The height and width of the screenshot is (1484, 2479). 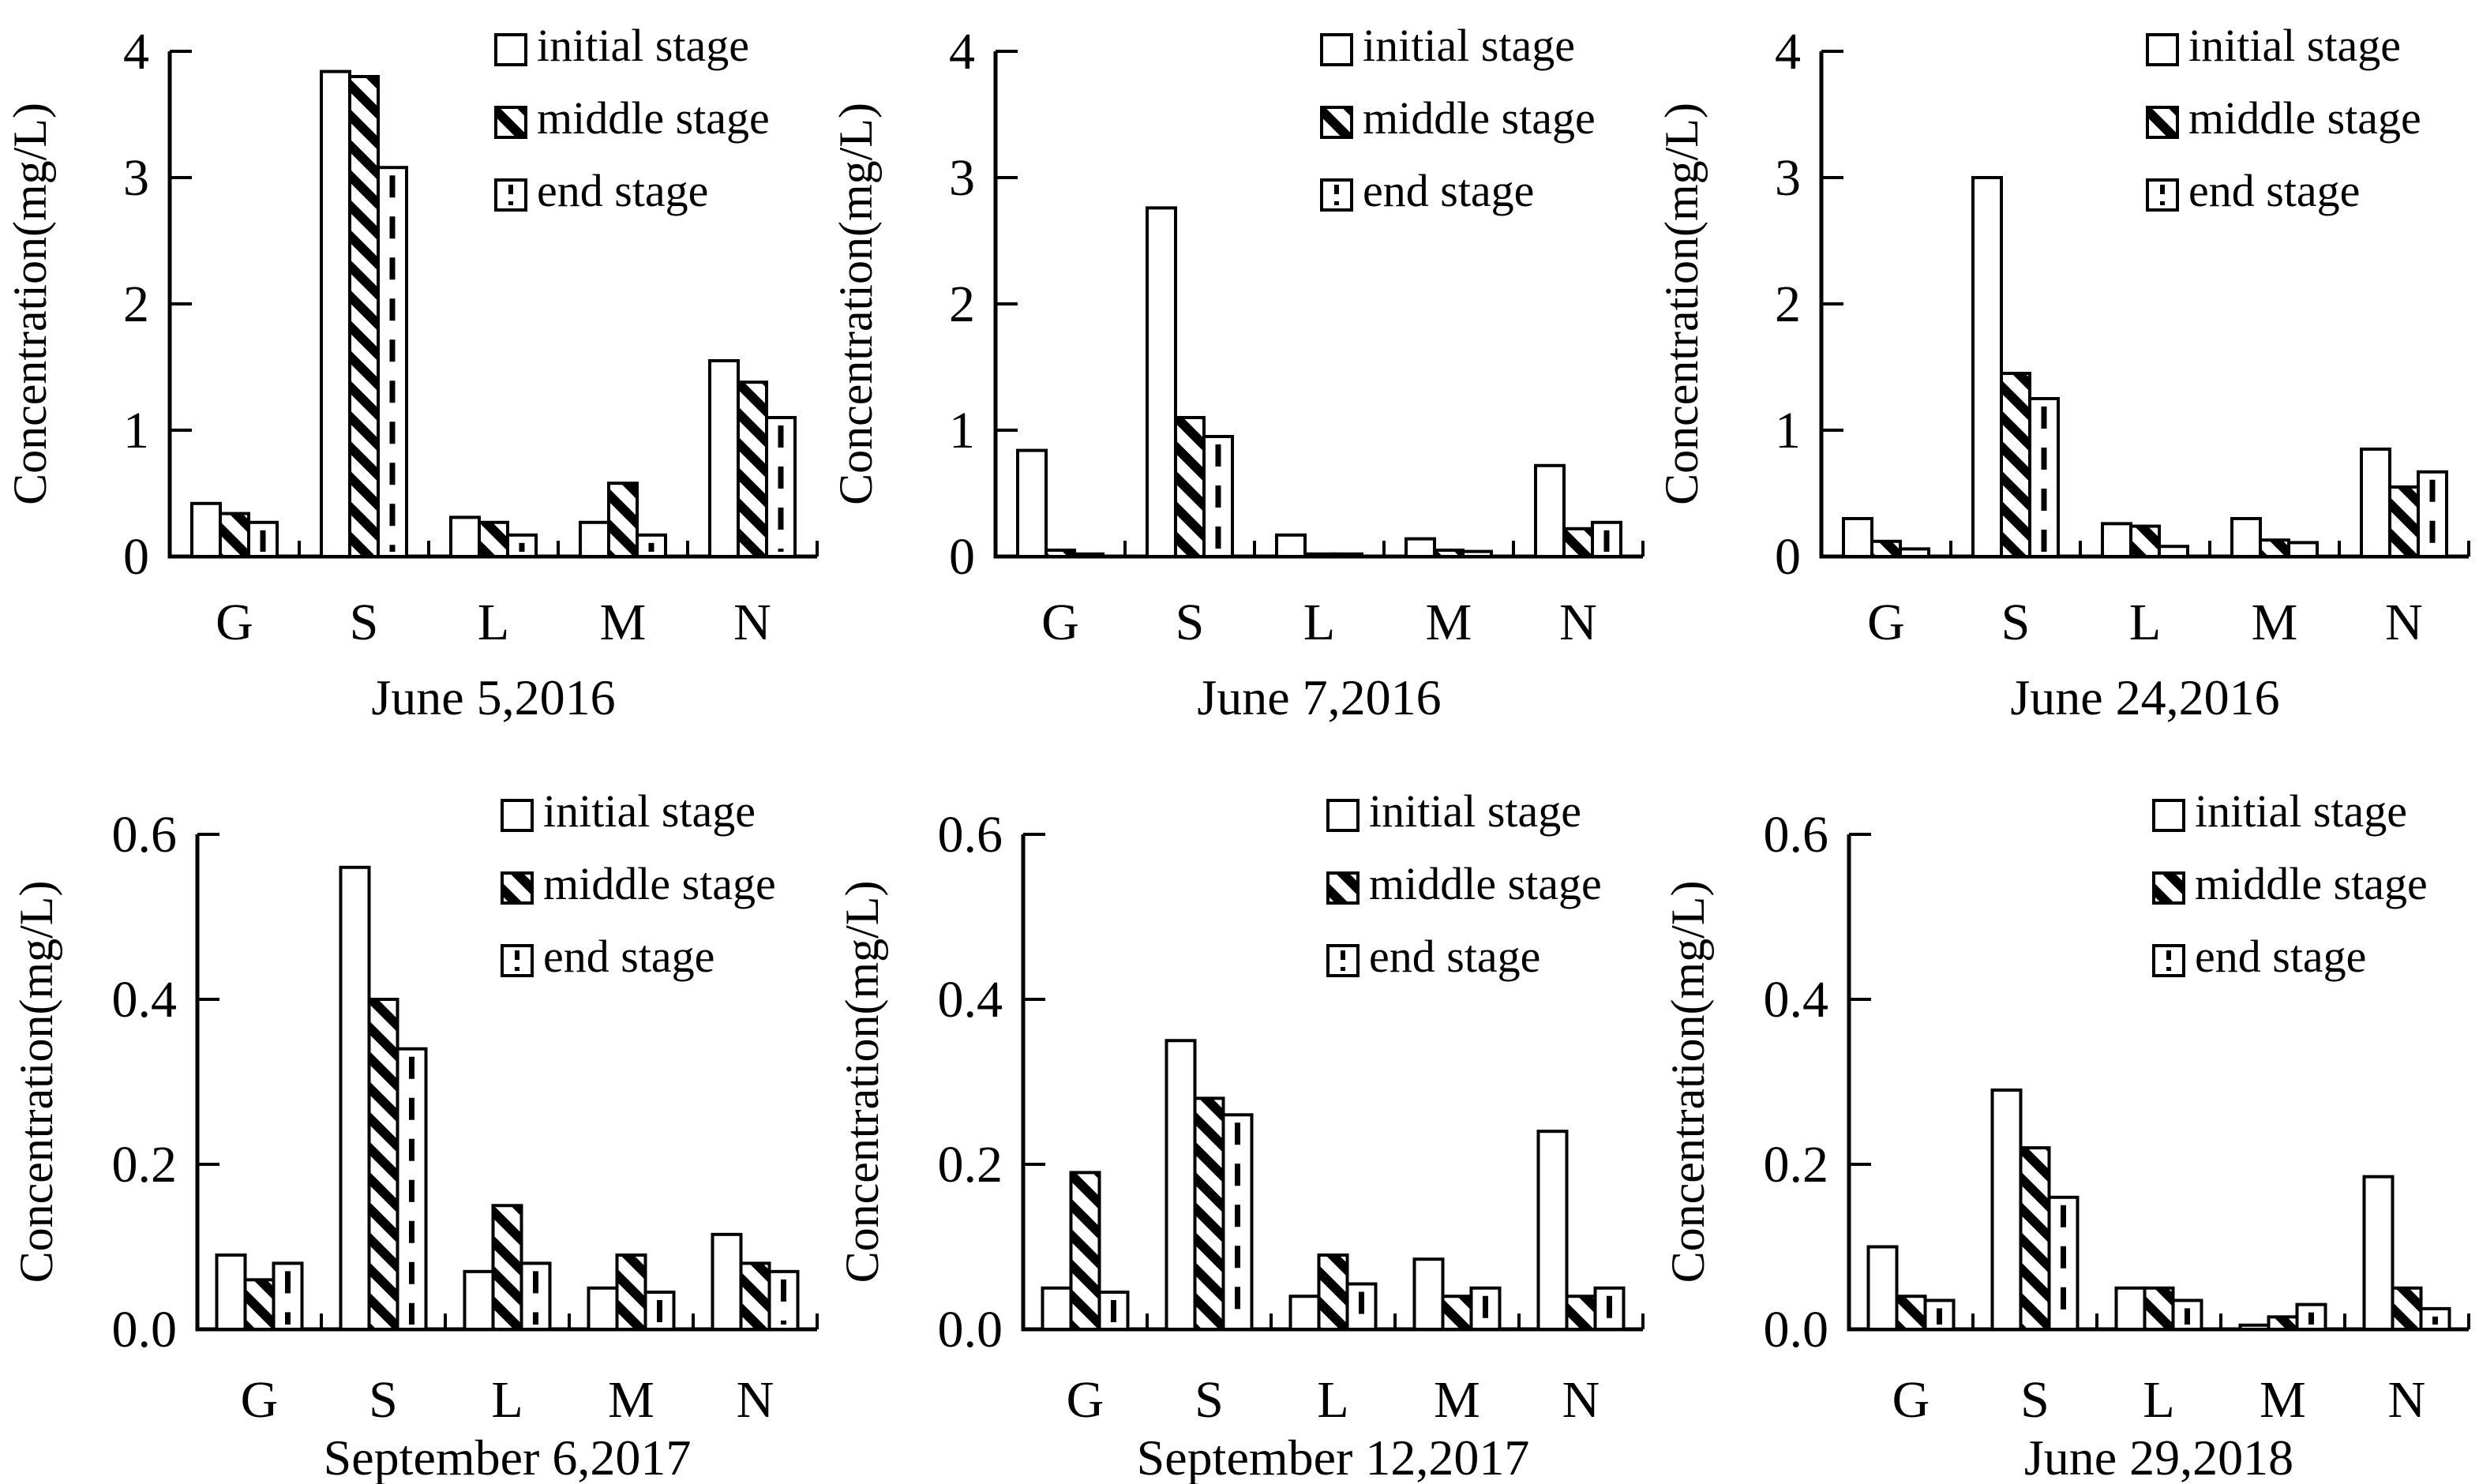 I want to click on bar-end-M, so click(x=2303, y=550).